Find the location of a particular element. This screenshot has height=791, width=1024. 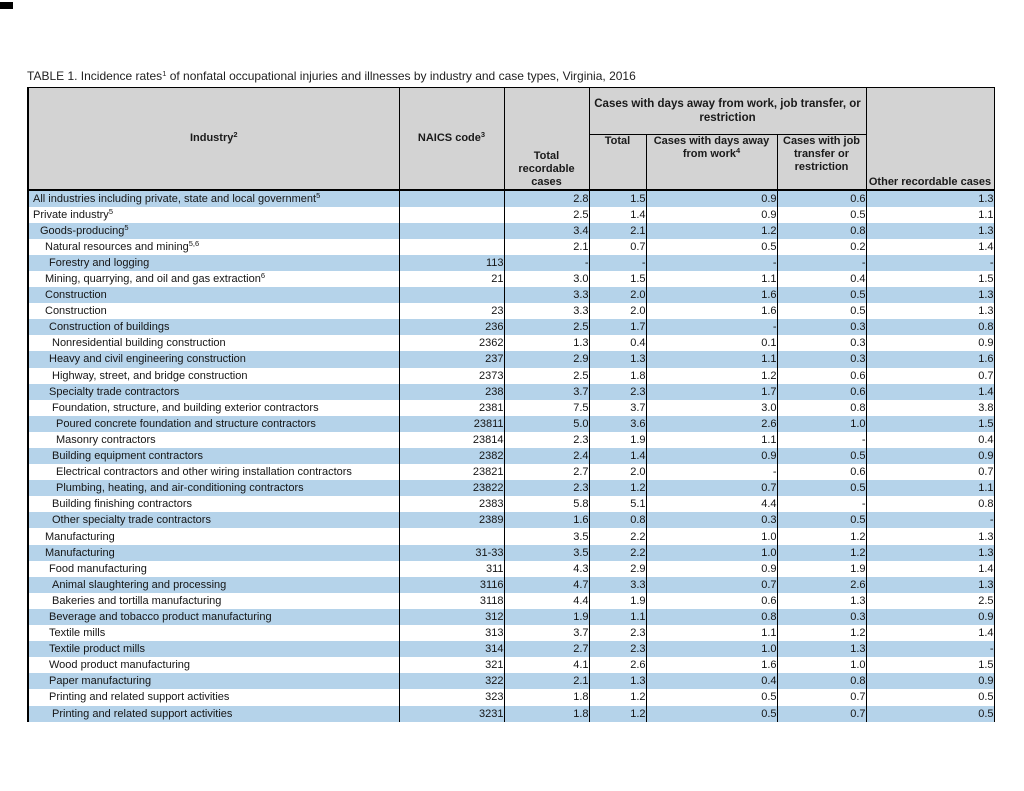

table-row: Paper manufacturing 322 2.1 1.3 0.4 0.8 0.9 is located at coordinates (511, 681).